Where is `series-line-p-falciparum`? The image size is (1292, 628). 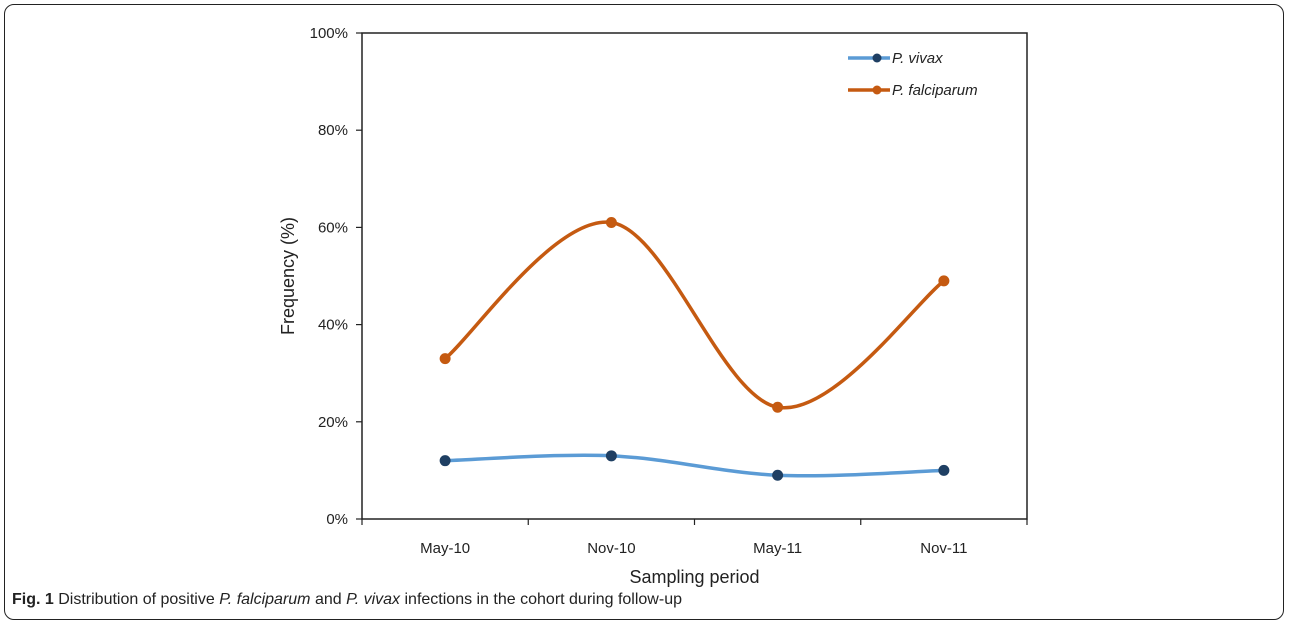
series-line-p-falciparum is located at coordinates (694, 315).